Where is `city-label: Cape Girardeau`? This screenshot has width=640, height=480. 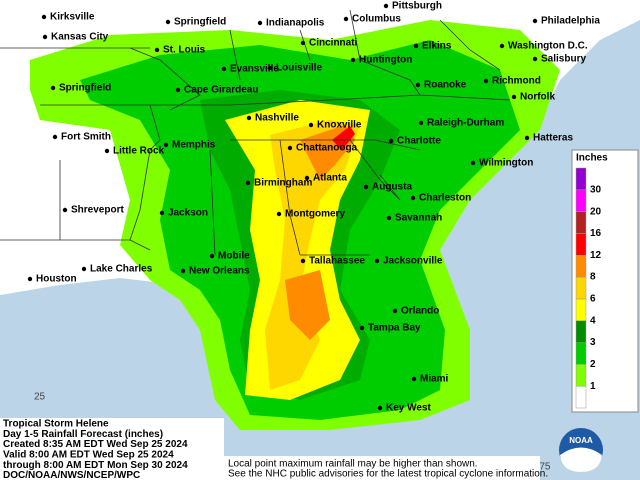
city-label: Cape Girardeau is located at coordinates (221, 90).